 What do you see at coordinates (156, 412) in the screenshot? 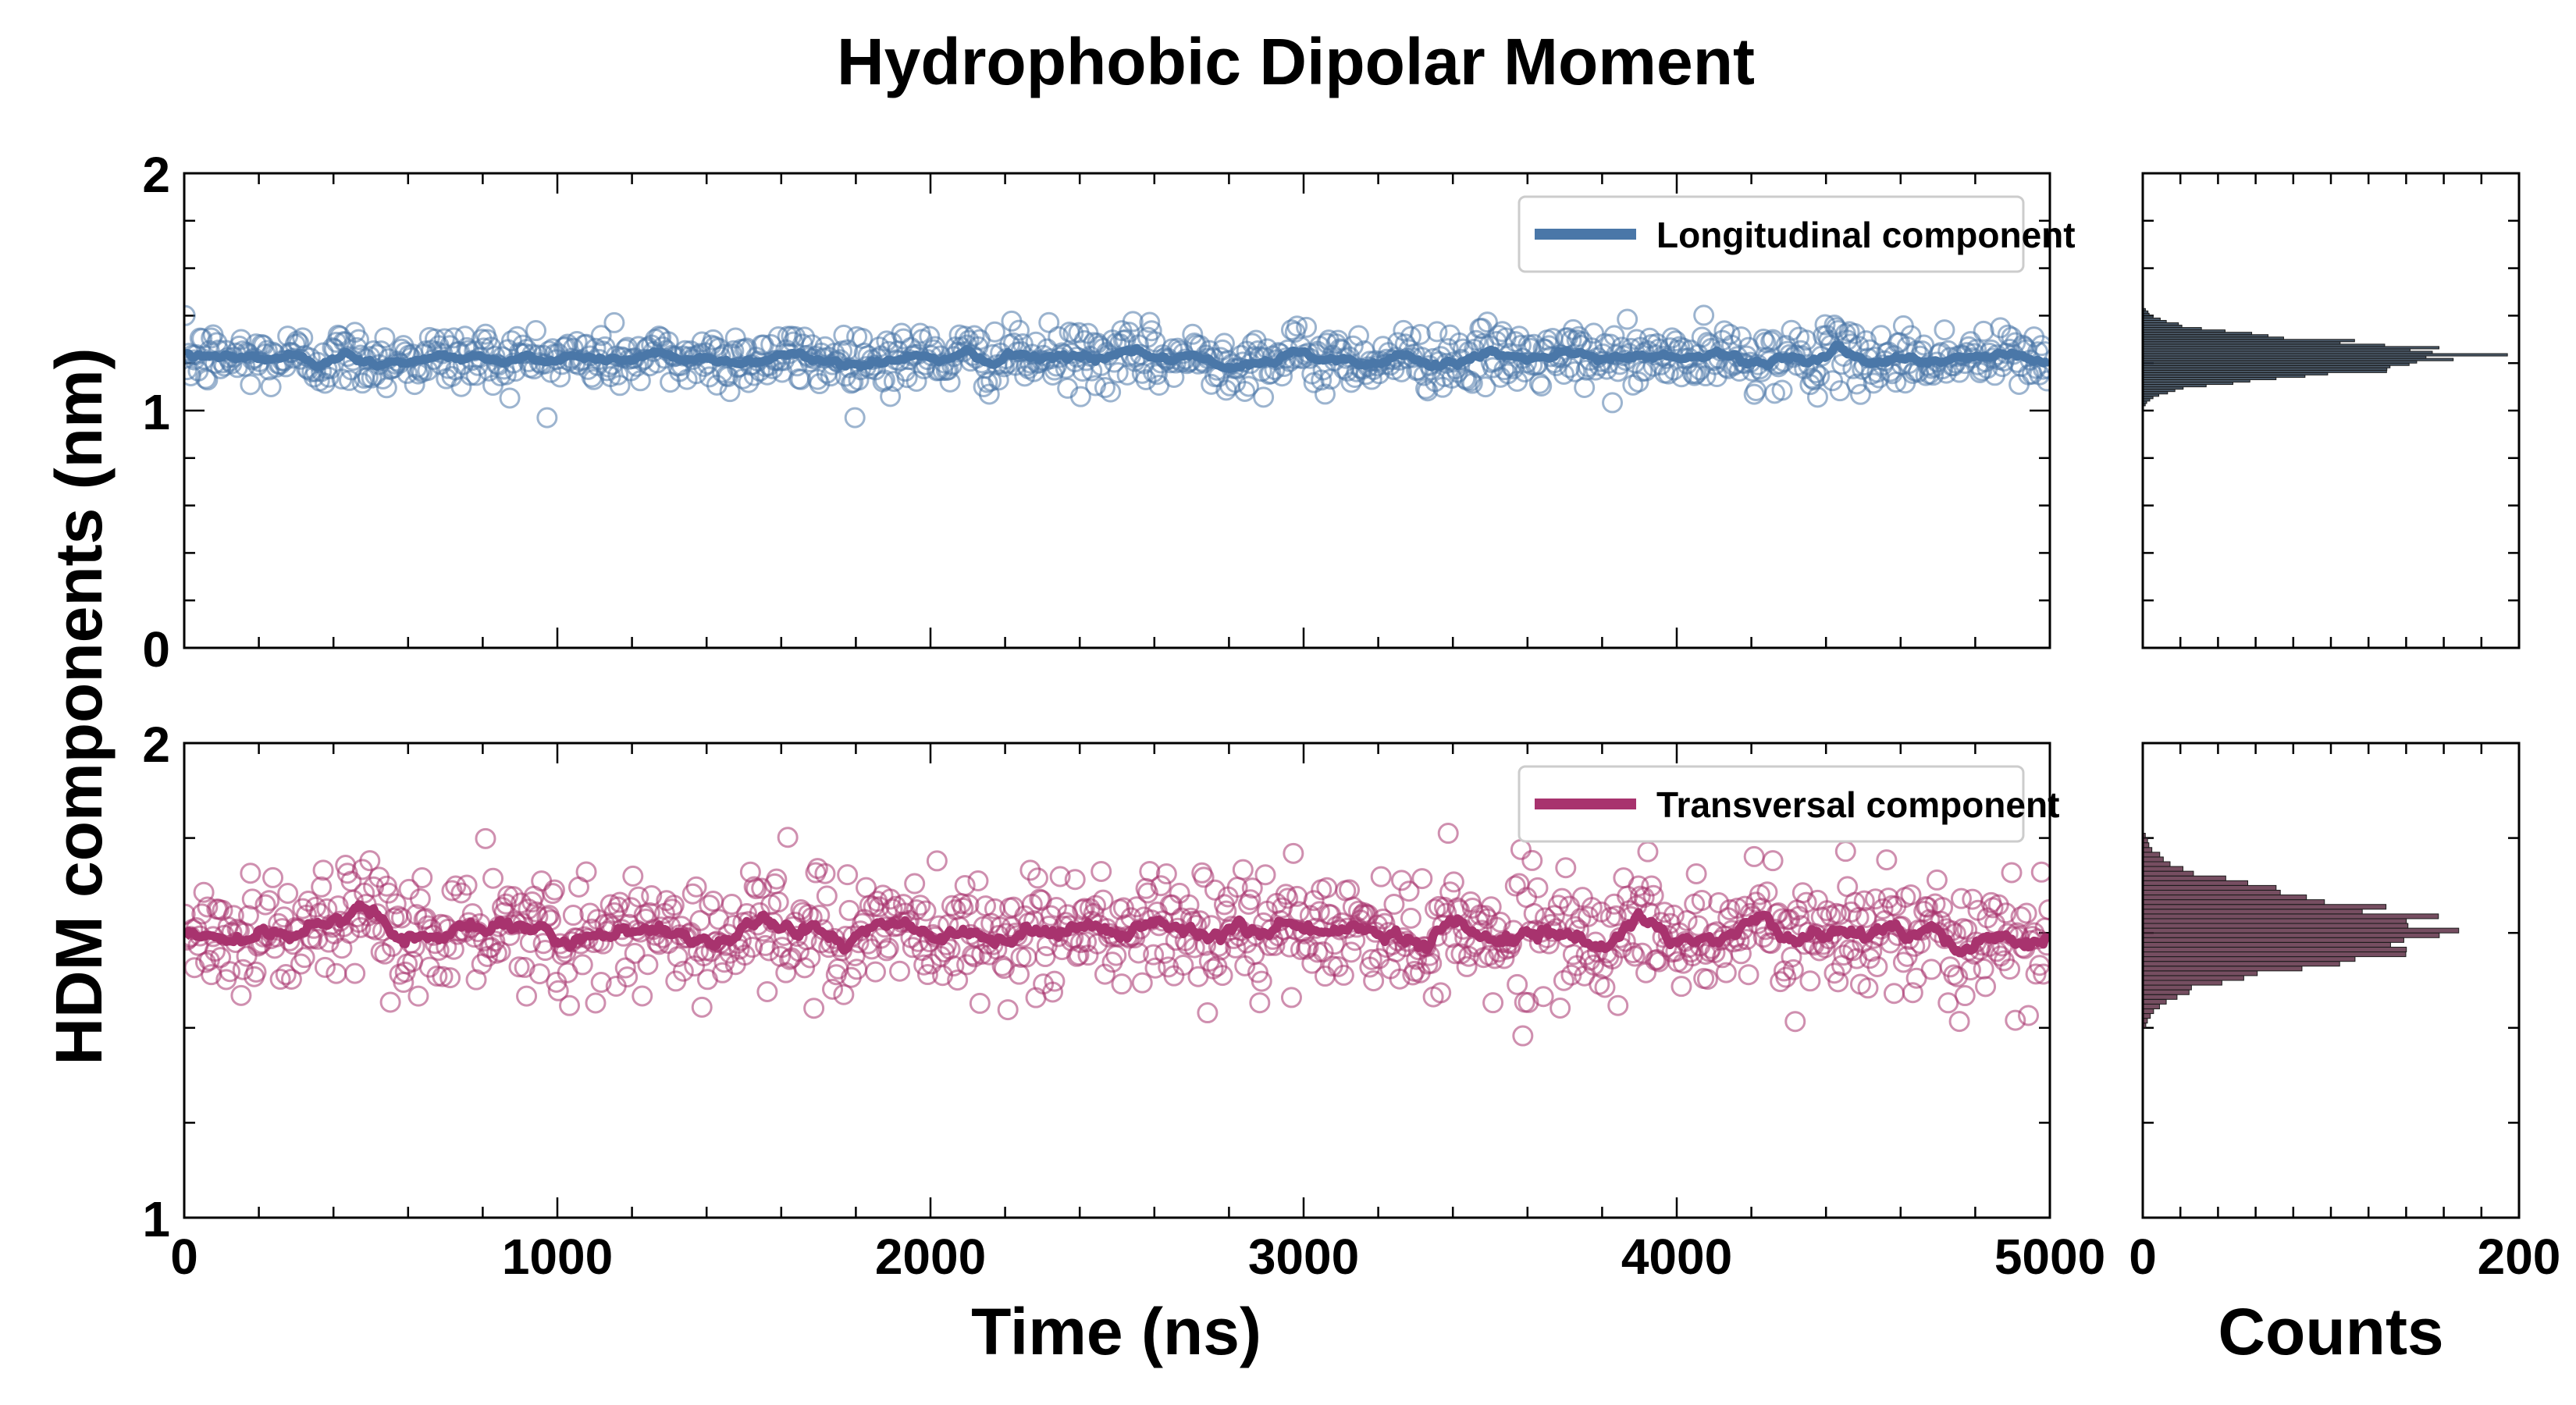
I see `y-tick-label: 1` at bounding box center [156, 412].